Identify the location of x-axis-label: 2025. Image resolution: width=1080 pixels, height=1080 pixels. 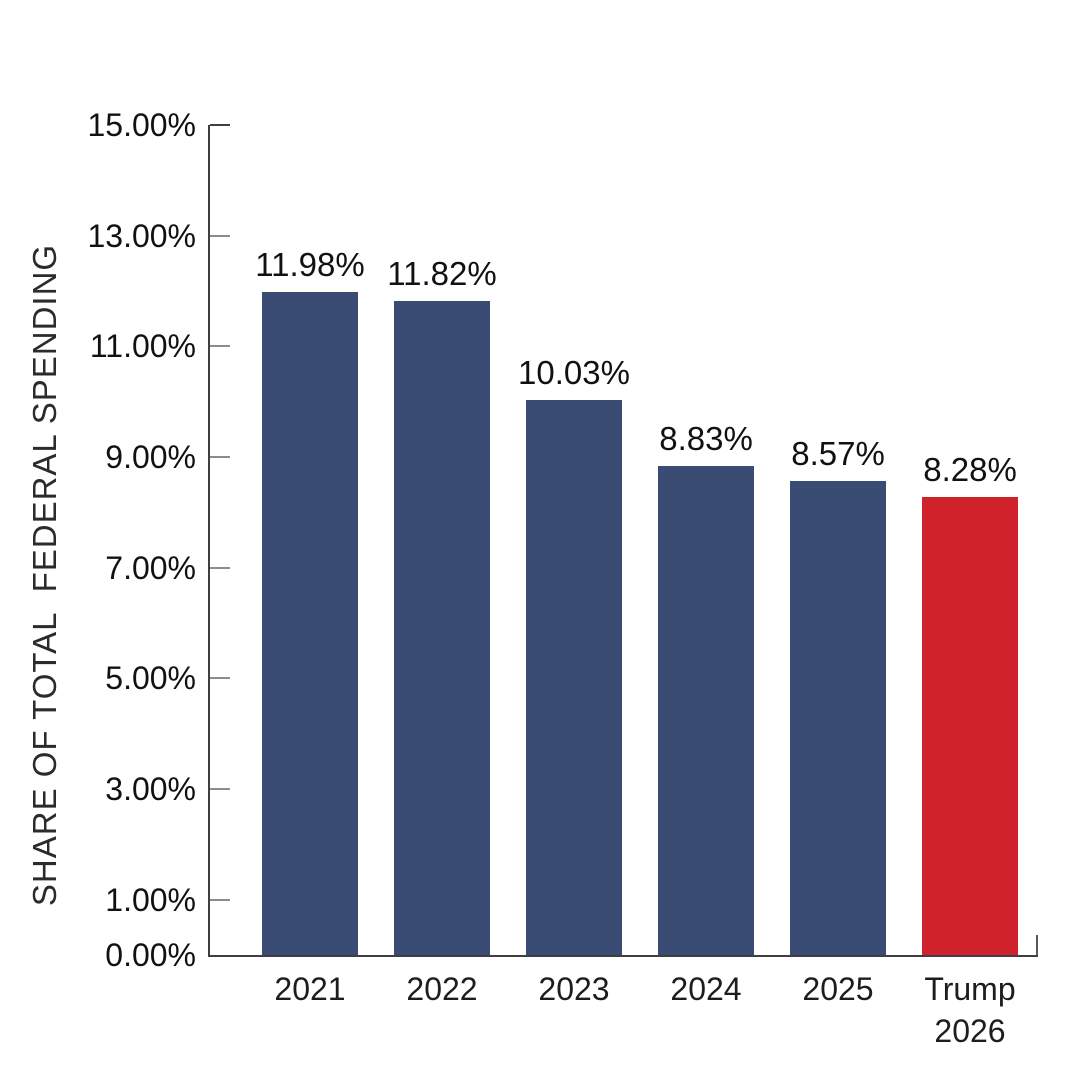
(838, 989).